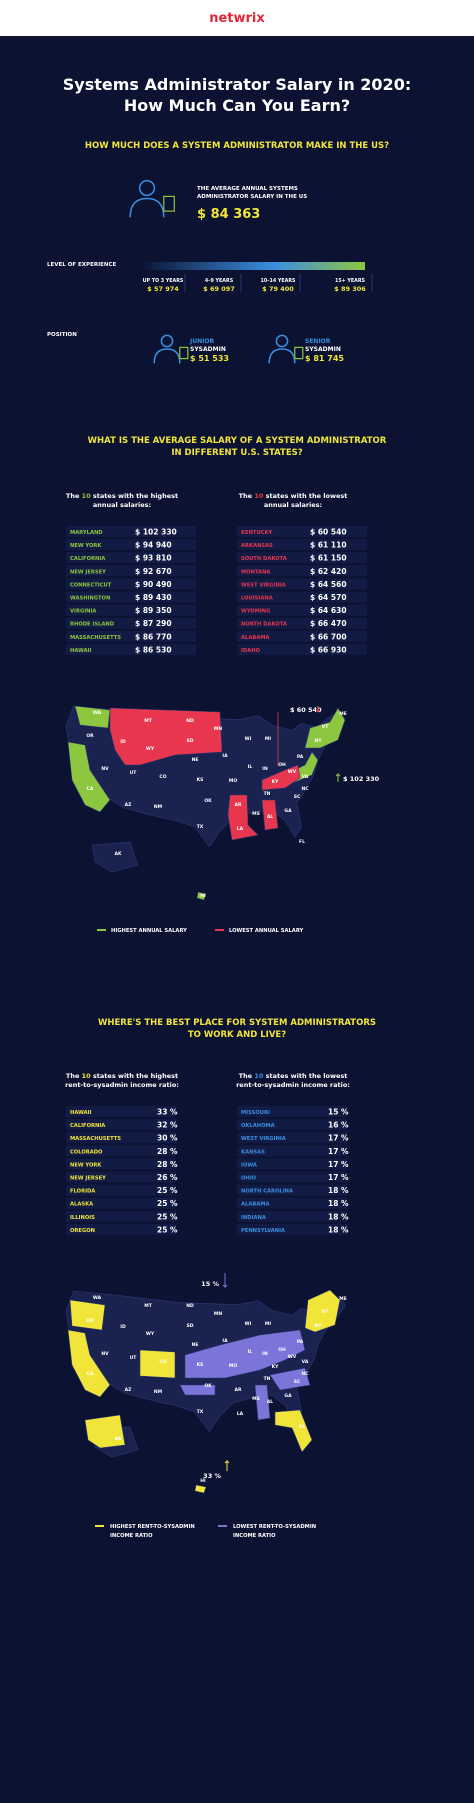  I want to click on state-name: OHIO, so click(249, 1179).